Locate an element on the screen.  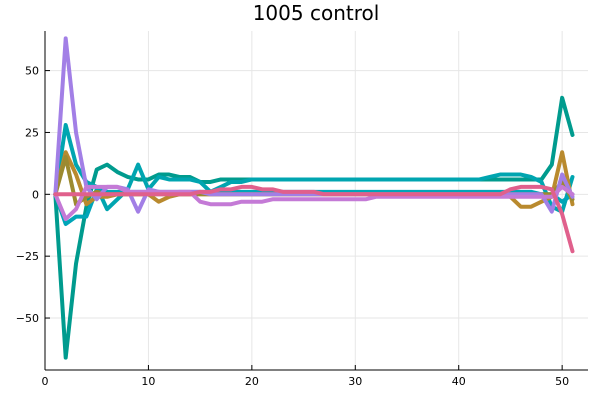
y-tick-label: 0 is located at coordinates (35, 194).